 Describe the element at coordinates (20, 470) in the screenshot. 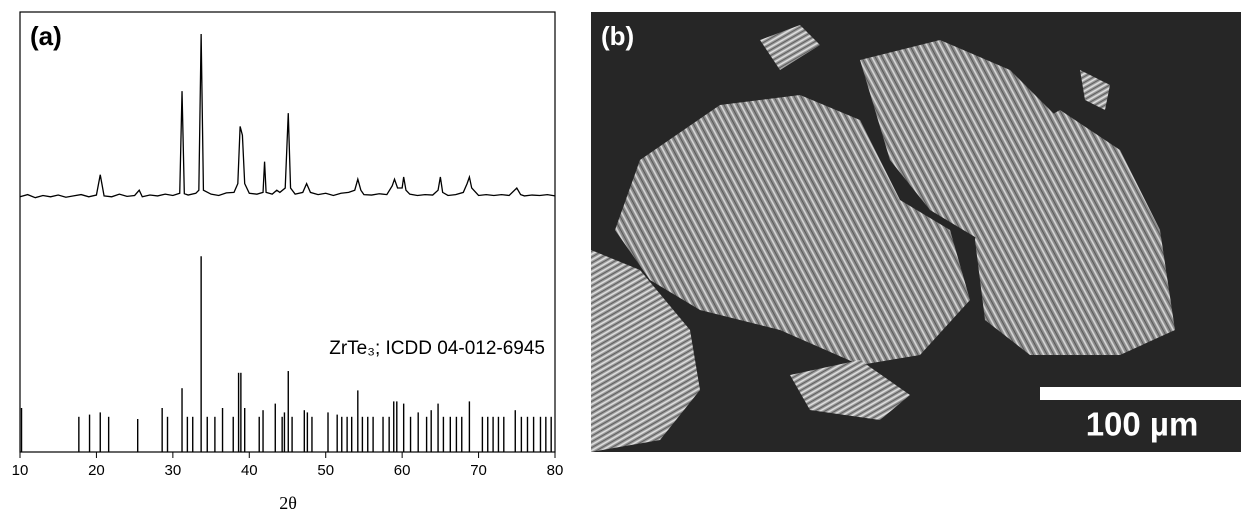

I see `x-tick-label: 10` at that location.